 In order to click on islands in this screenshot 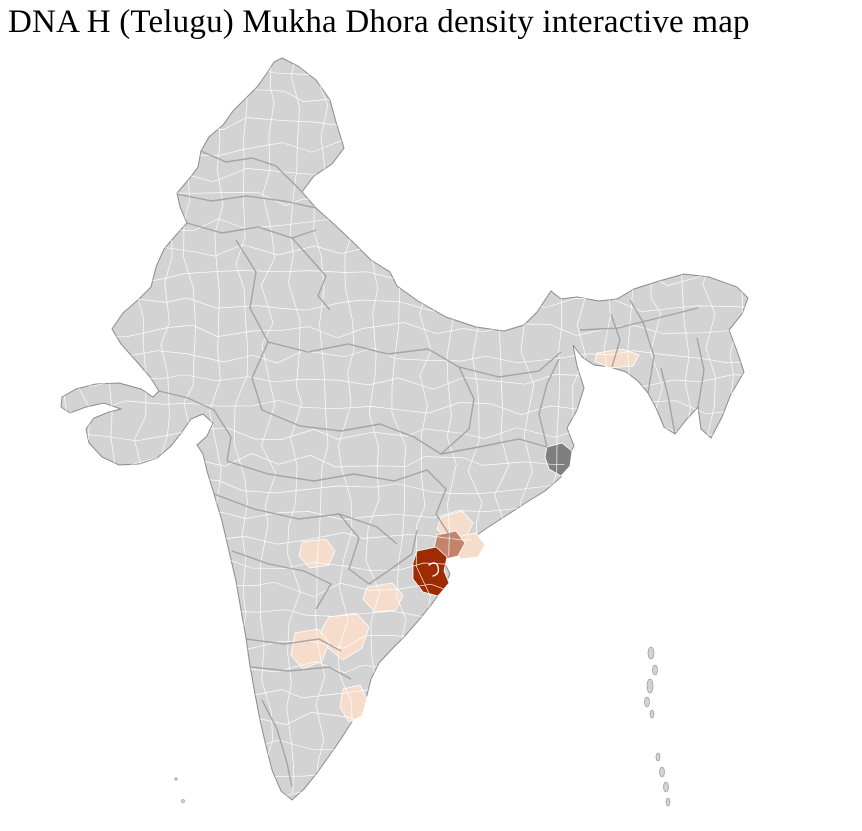, I will do `click(422, 726)`.